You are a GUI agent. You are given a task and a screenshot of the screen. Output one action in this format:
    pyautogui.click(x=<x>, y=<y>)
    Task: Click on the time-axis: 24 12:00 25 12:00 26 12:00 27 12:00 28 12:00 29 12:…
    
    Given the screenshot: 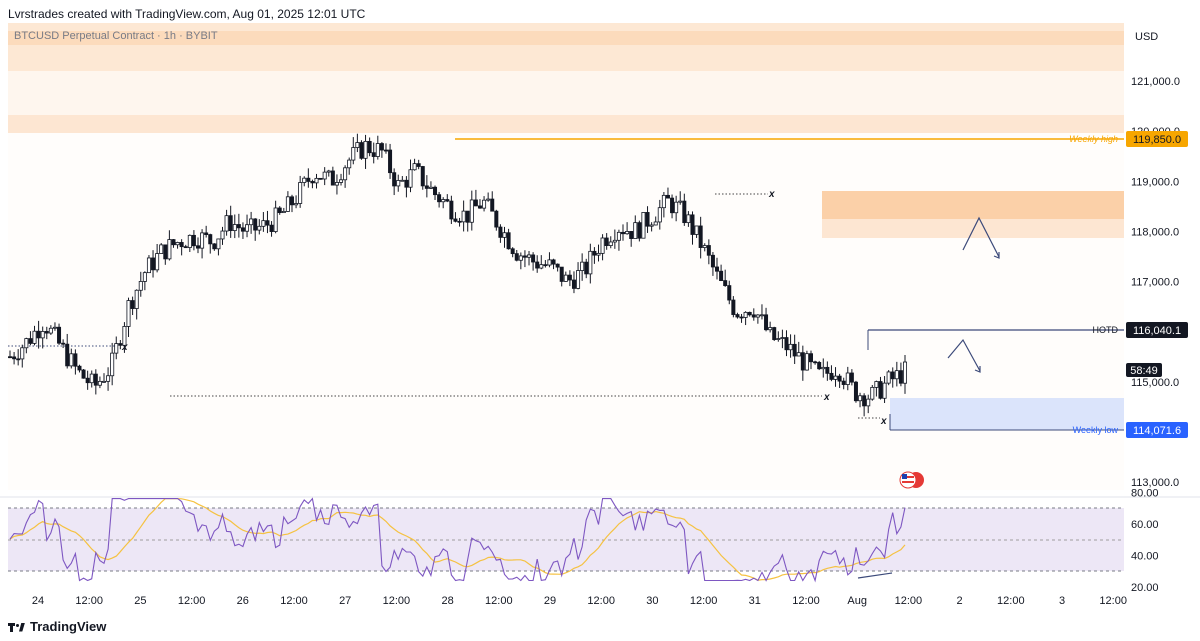 What is the action you would take?
    pyautogui.click(x=579, y=601)
    